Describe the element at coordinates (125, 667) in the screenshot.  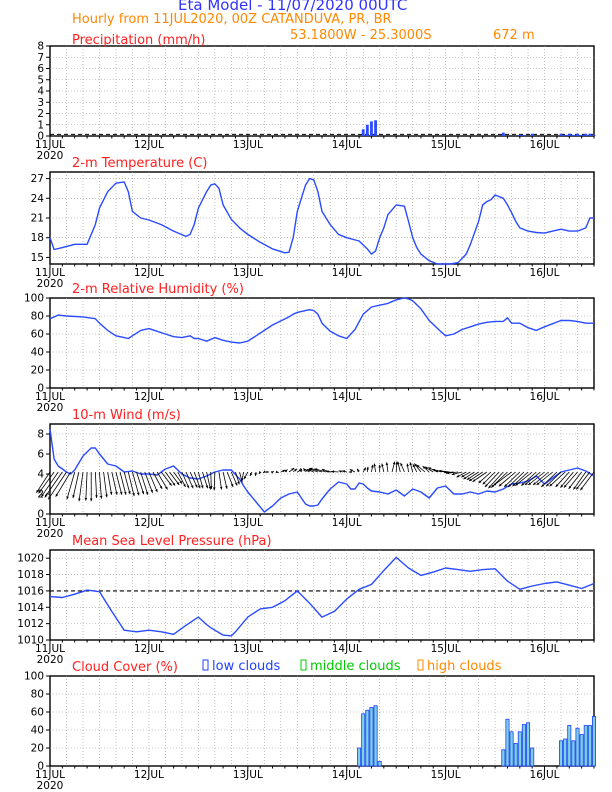
I see `clouds-title: Cloud Cover (%)` at that location.